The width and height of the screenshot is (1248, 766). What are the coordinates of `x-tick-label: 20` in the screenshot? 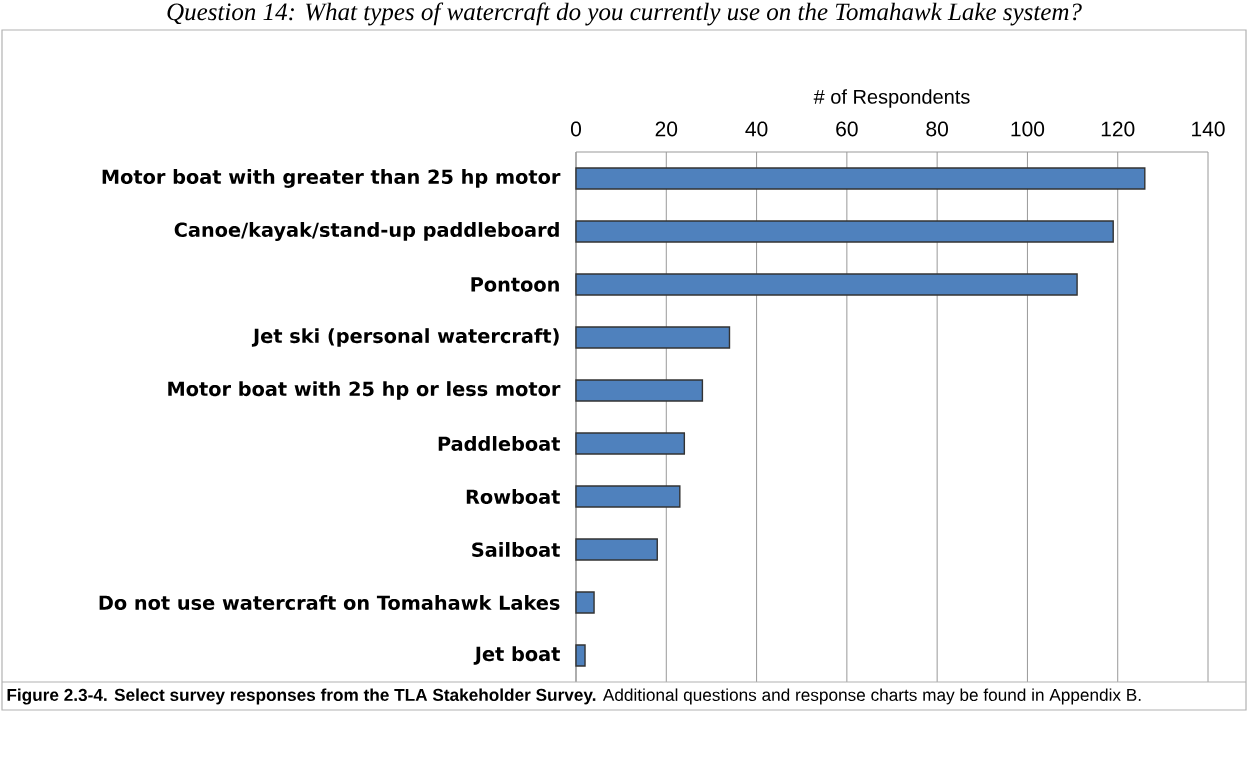 It's located at (666, 129).